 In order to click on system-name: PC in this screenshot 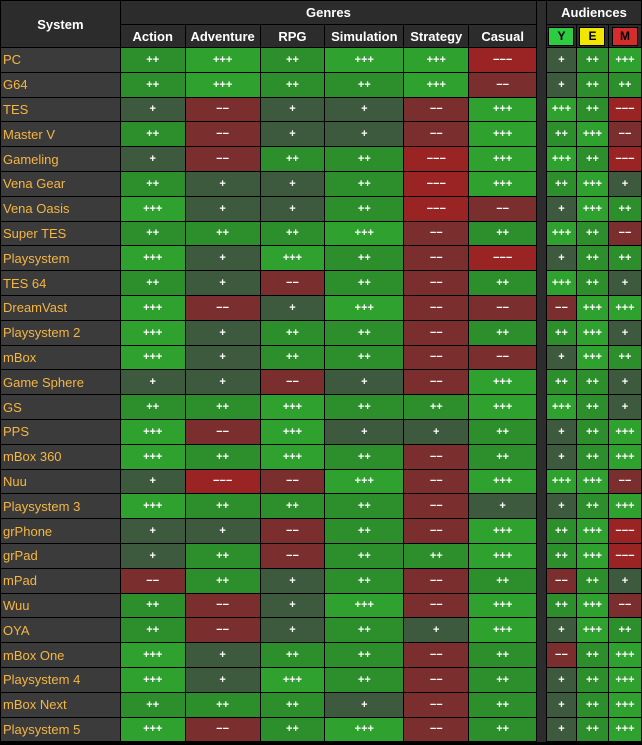, I will do `click(60, 60)`.